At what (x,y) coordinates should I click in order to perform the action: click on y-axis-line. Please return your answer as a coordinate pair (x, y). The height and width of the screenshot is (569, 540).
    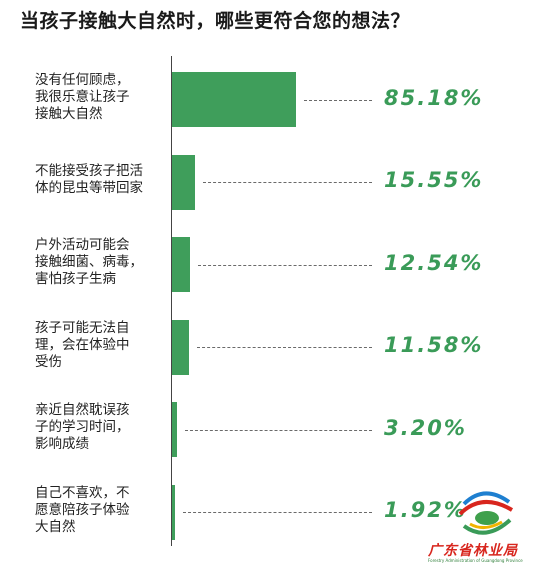
    Looking at the image, I should click on (171, 301).